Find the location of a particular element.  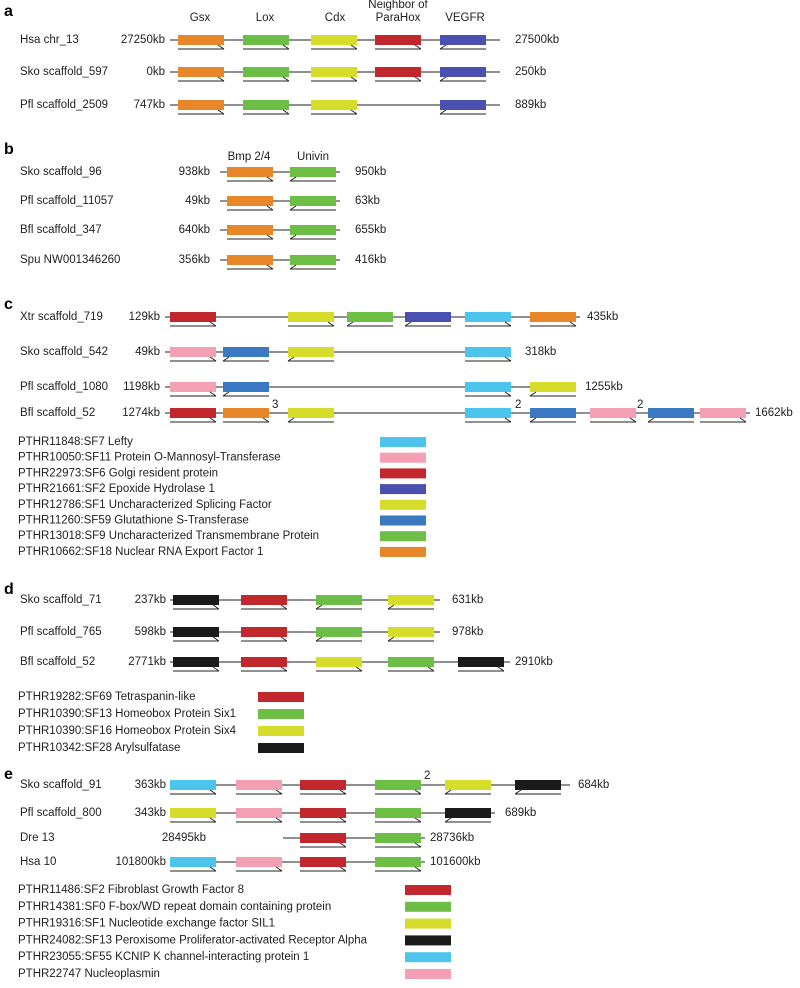

gene-header: VEGFR is located at coordinates (465, 18).